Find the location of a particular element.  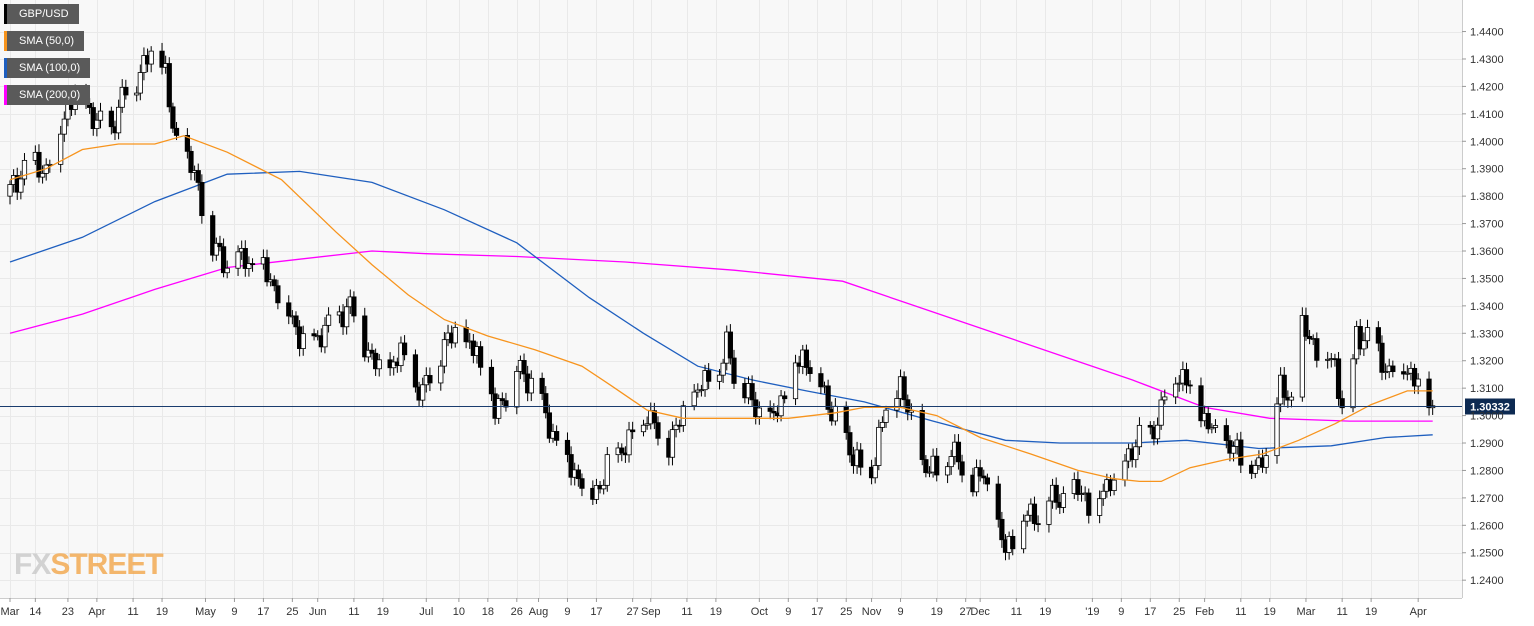

legend-item-sma-200: SMA (200,0) is located at coordinates (47, 95).